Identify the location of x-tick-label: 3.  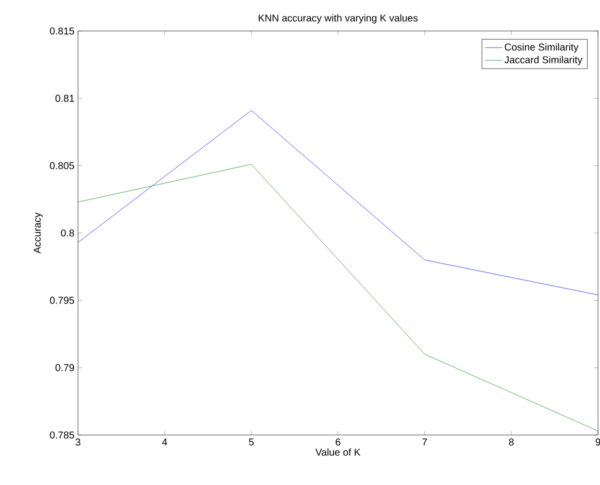
(78, 442).